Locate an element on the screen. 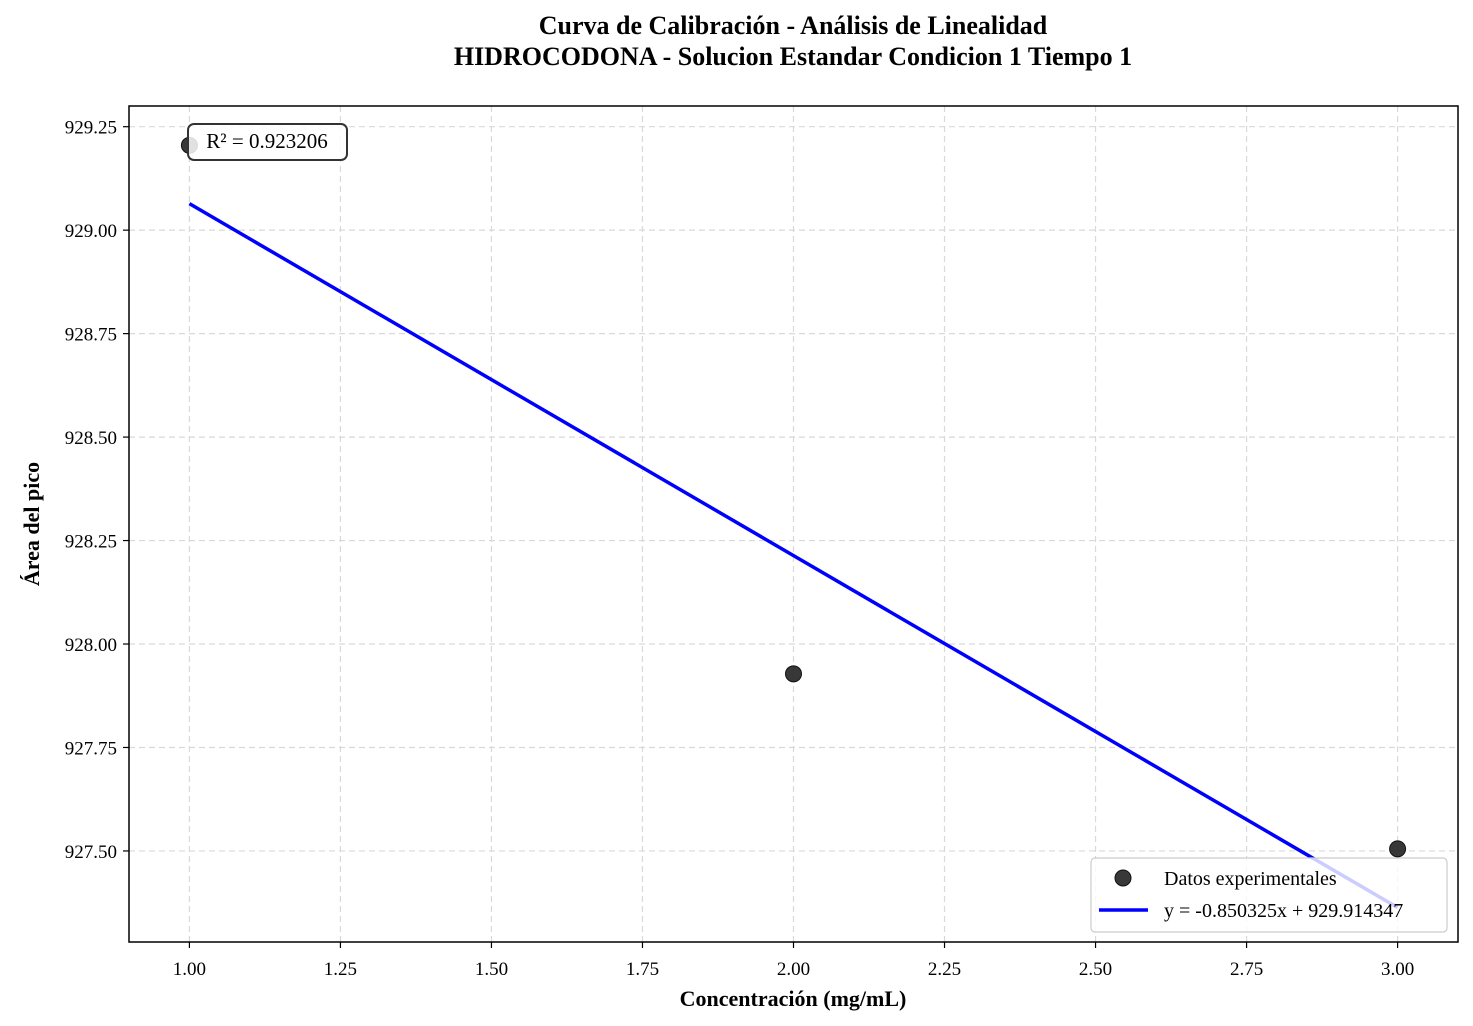  r-squared-text: R² = 0.923206 is located at coordinates (266, 141).